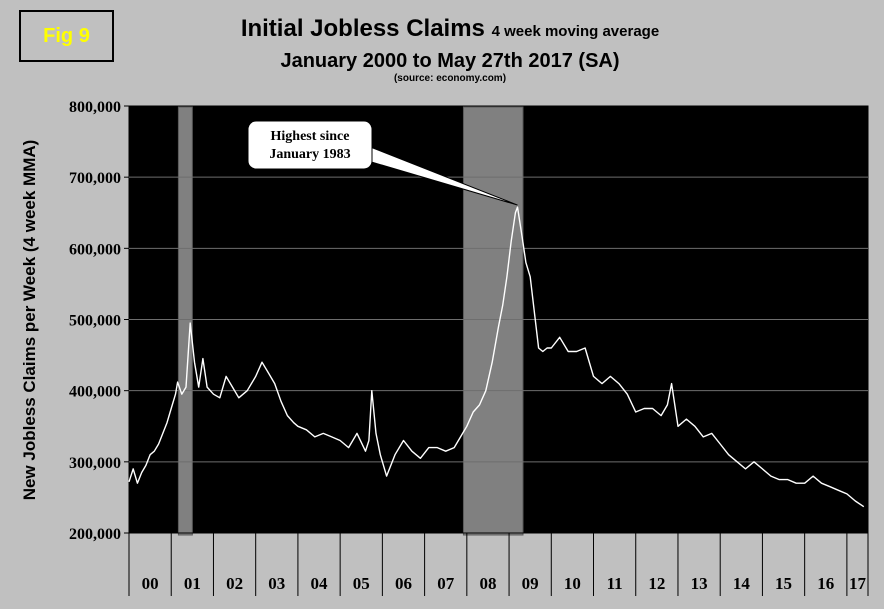 This screenshot has width=884, height=609. I want to click on x-year-label: 12, so click(656, 583).